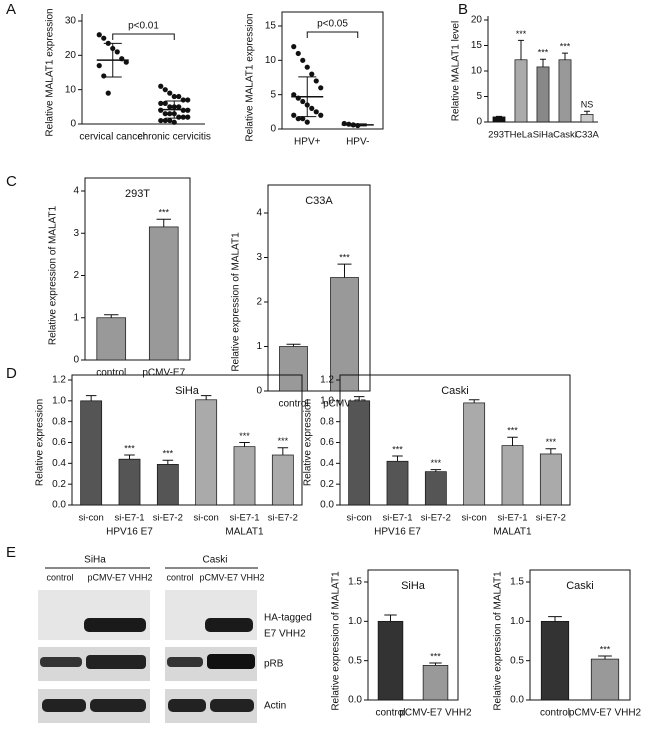  Describe the element at coordinates (477, 71) in the screenshot. I see `y-tick-label: 10` at that location.